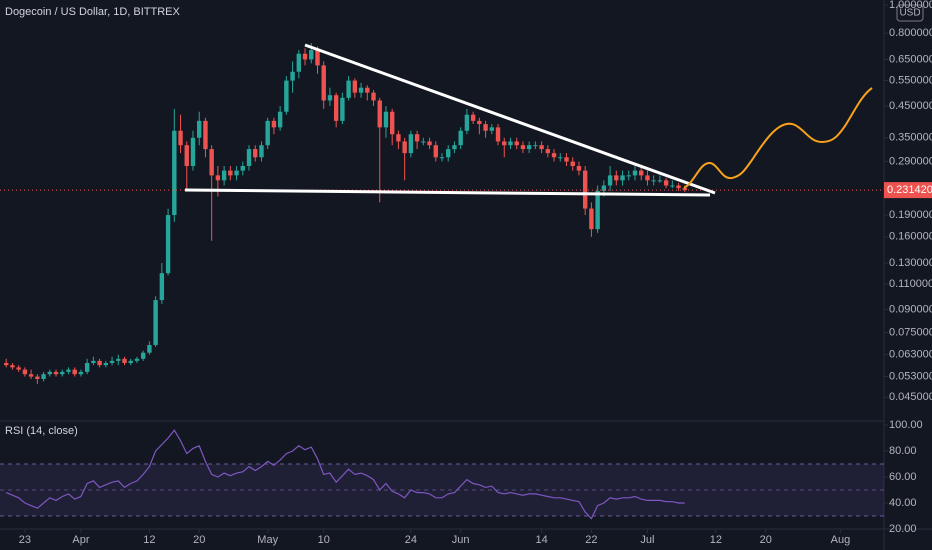 This screenshot has width=932, height=550. I want to click on y-tick-label: 0.06300000, so click(910, 355).